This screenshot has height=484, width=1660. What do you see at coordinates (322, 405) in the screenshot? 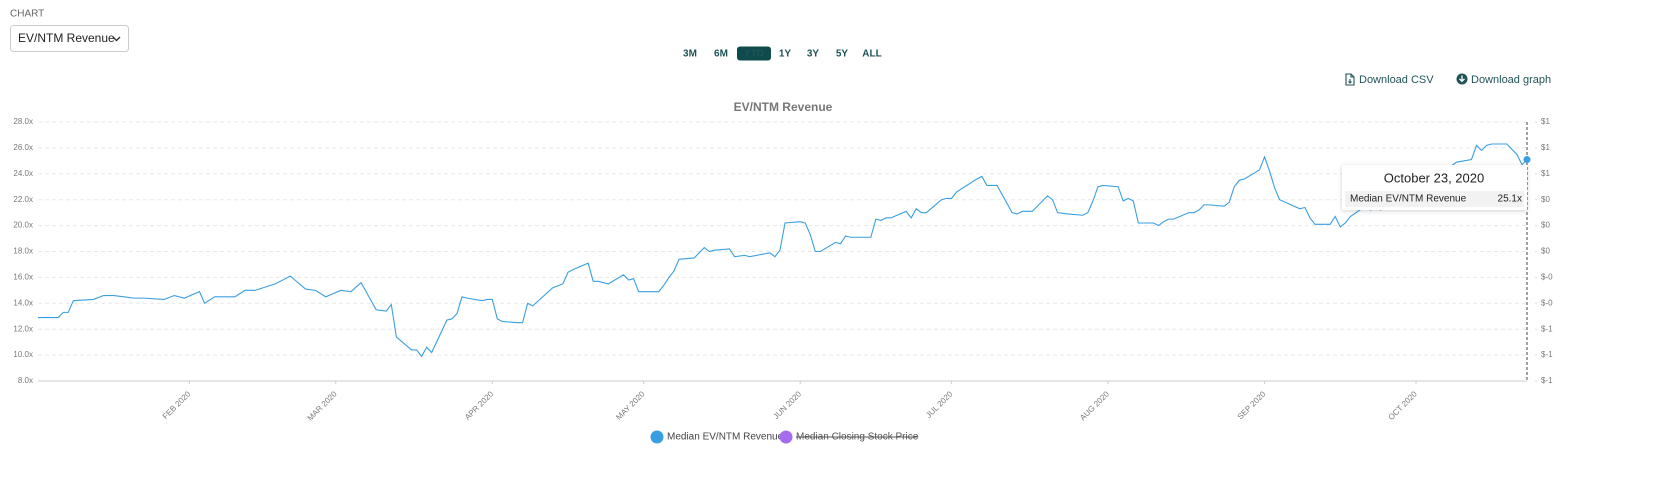
I see `x-tick-label: MAR 2020` at bounding box center [322, 405].